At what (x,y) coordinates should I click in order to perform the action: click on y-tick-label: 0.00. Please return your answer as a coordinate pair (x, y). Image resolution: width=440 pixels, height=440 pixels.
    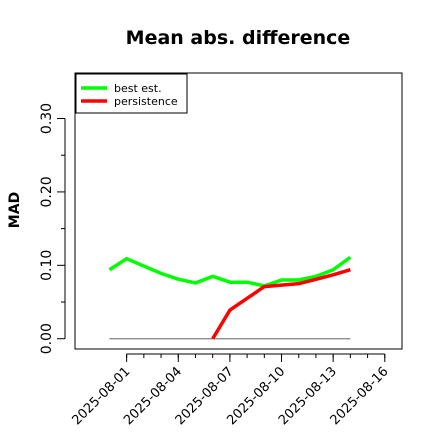
    Looking at the image, I should click on (47, 338).